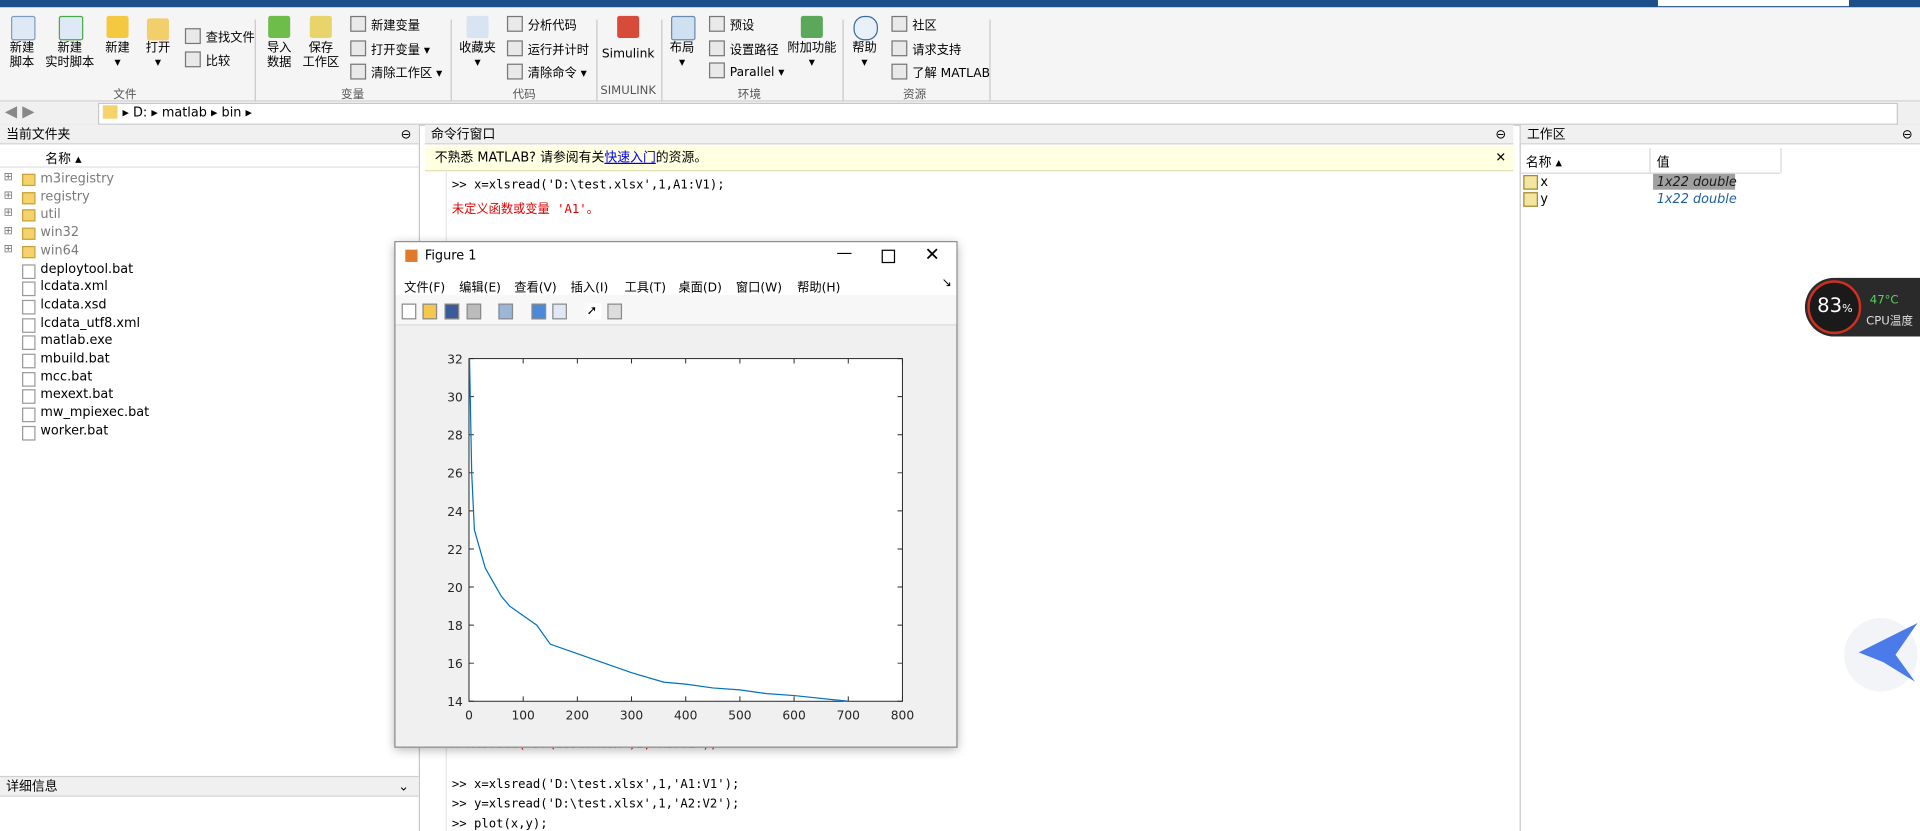 This screenshot has height=831, width=1920. What do you see at coordinates (22, 63) in the screenshot?
I see `label: 脚本` at bounding box center [22, 63].